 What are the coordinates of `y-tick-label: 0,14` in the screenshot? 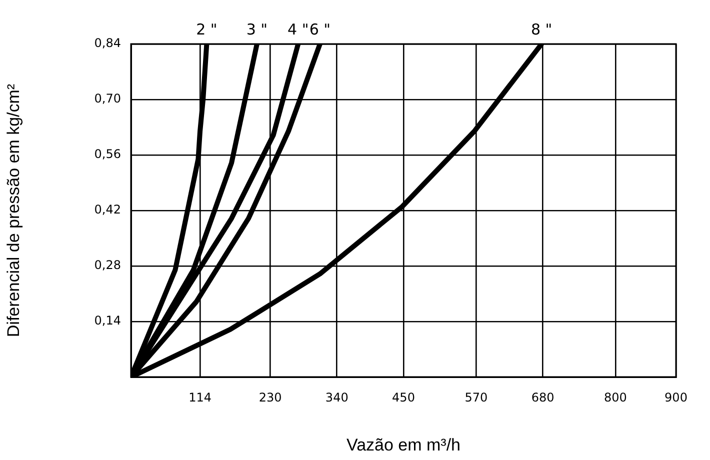 It's located at (107, 321).